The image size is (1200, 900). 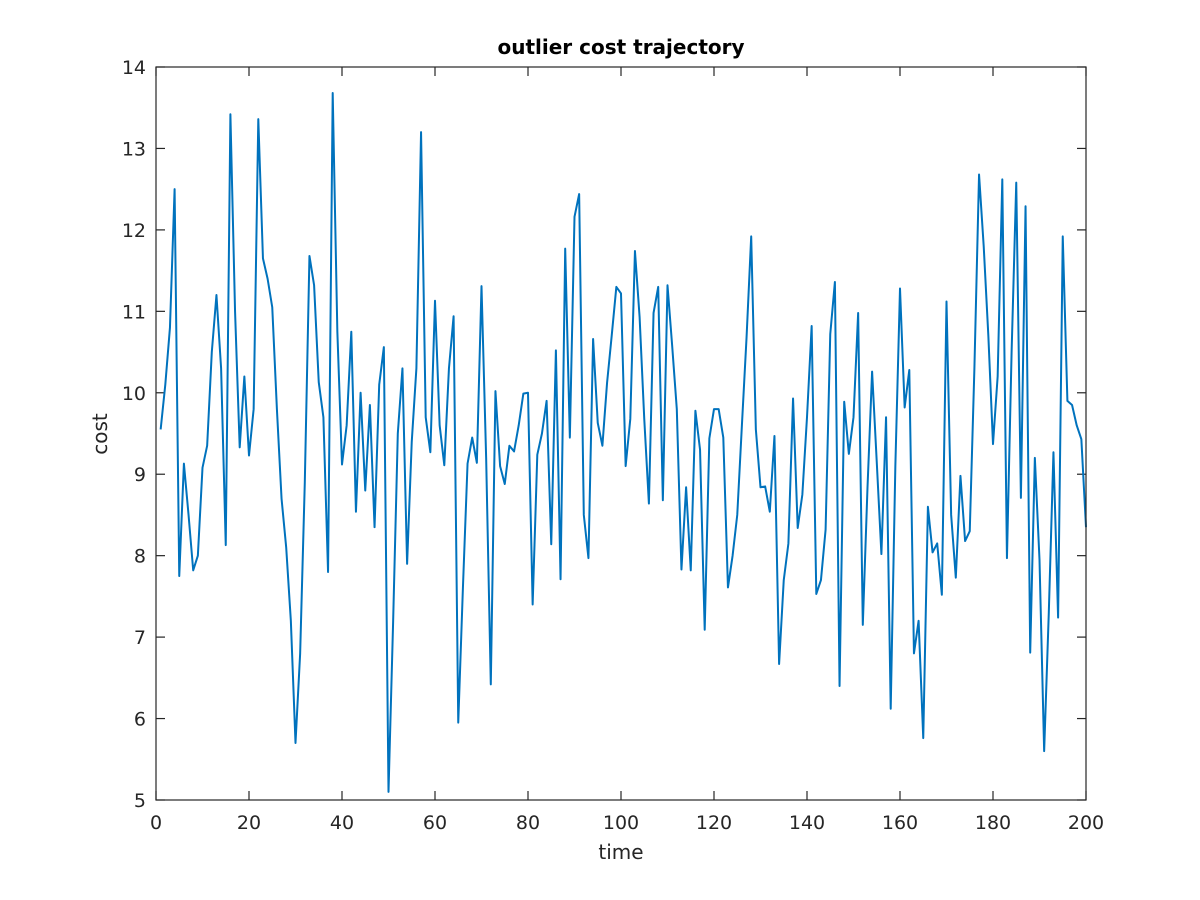 I want to click on y-tick-label: 6, so click(x=140, y=720).